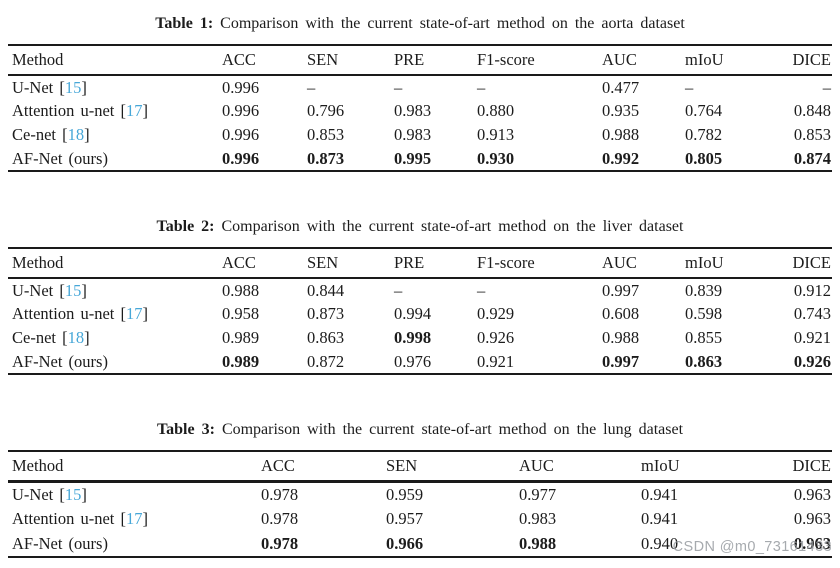  I want to click on value-cell: 0.966, so click(405, 543).